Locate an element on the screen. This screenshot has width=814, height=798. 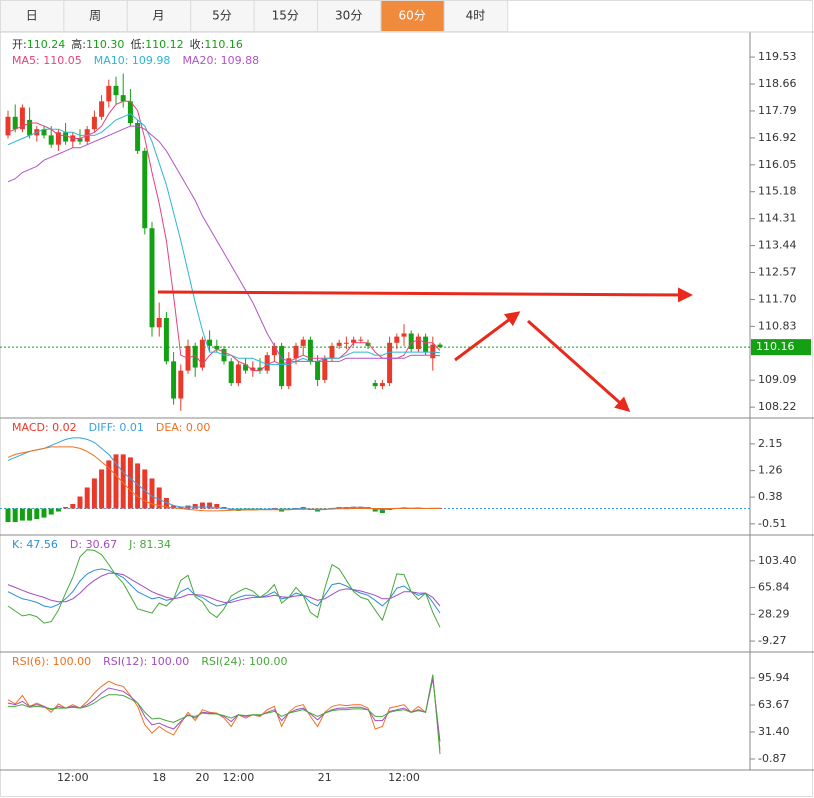
y-tick-label: 111.70 is located at coordinates (777, 298).